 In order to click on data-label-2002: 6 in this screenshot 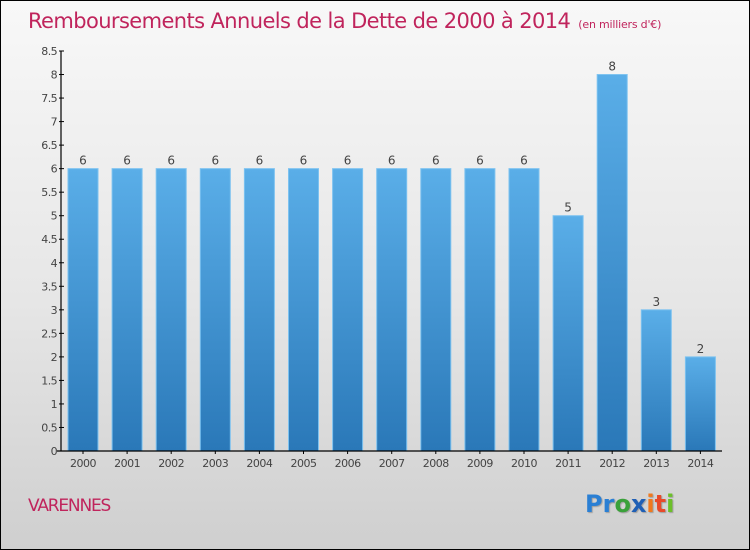, I will do `click(171, 161)`.